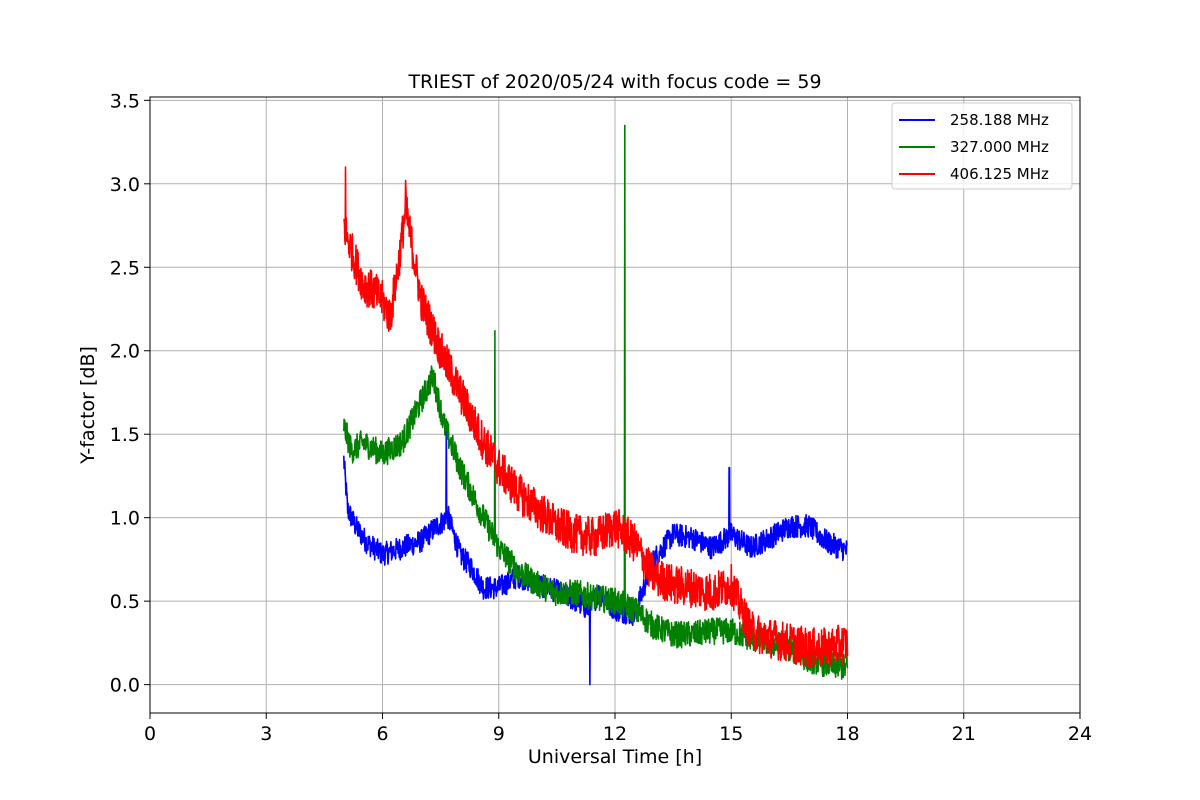  What do you see at coordinates (266, 734) in the screenshot?
I see `x-tick-label: 3` at bounding box center [266, 734].